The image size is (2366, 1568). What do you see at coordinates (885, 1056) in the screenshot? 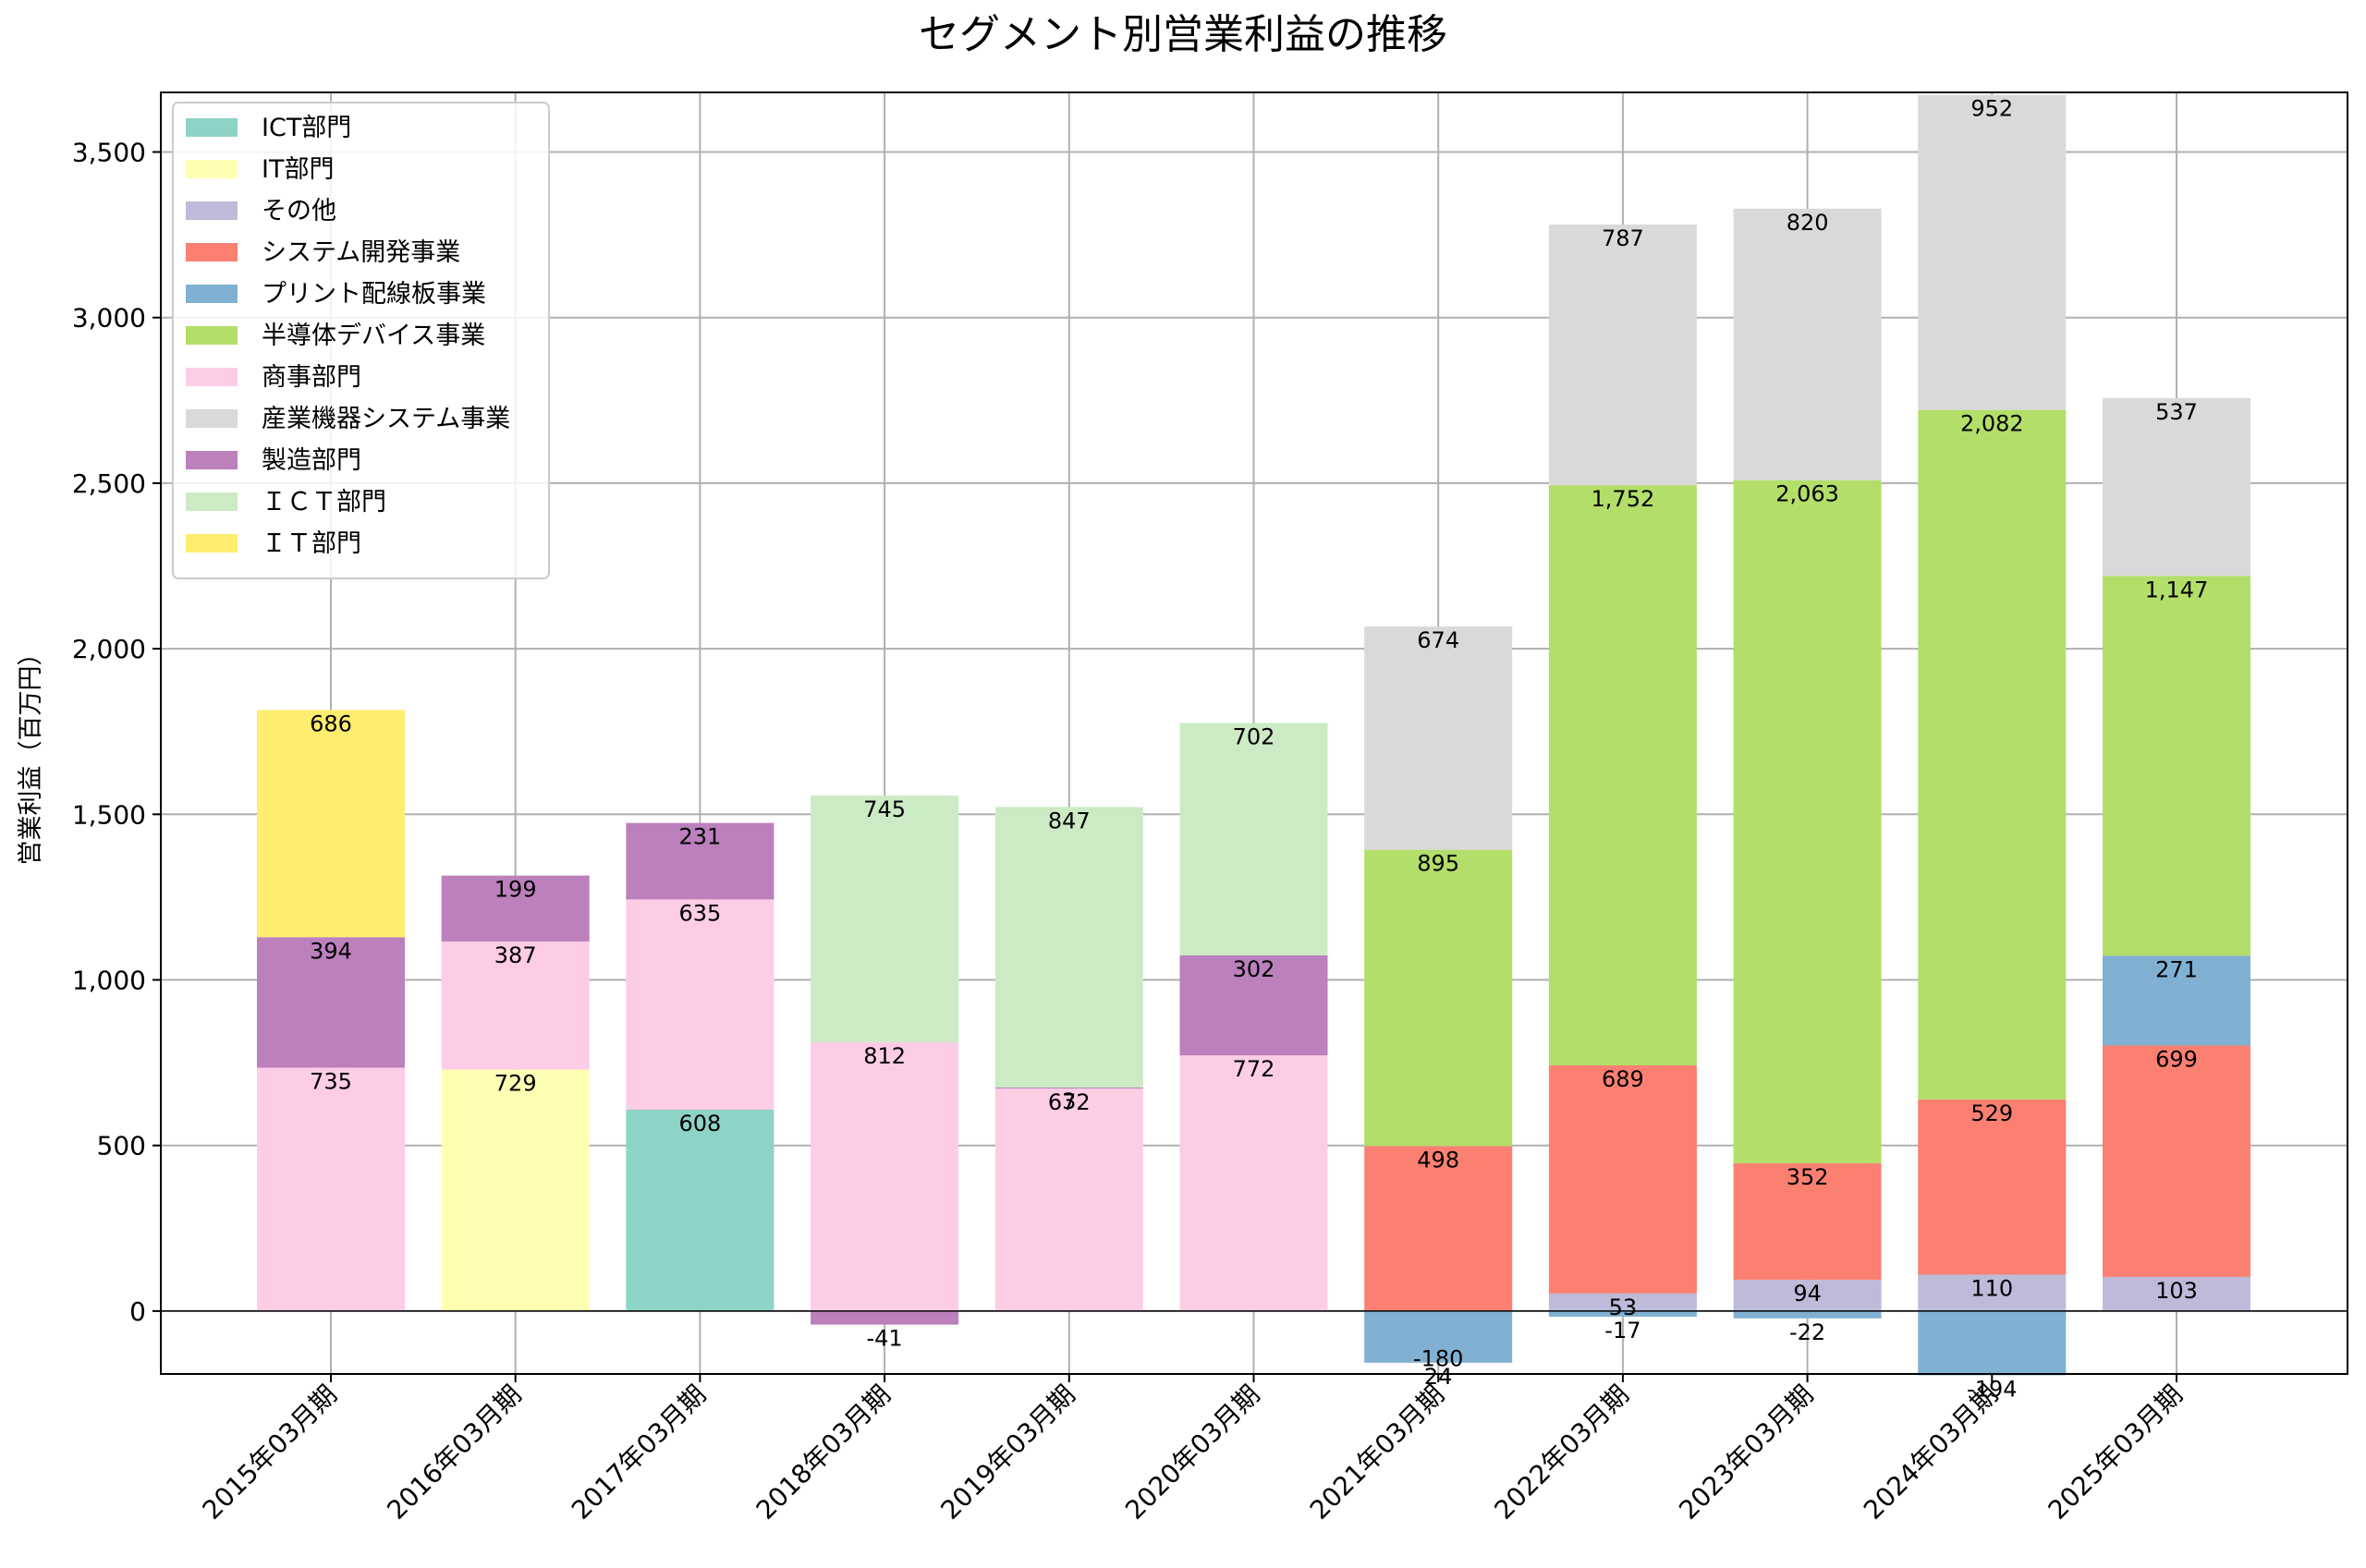
I see `data-label: 812` at bounding box center [885, 1056].